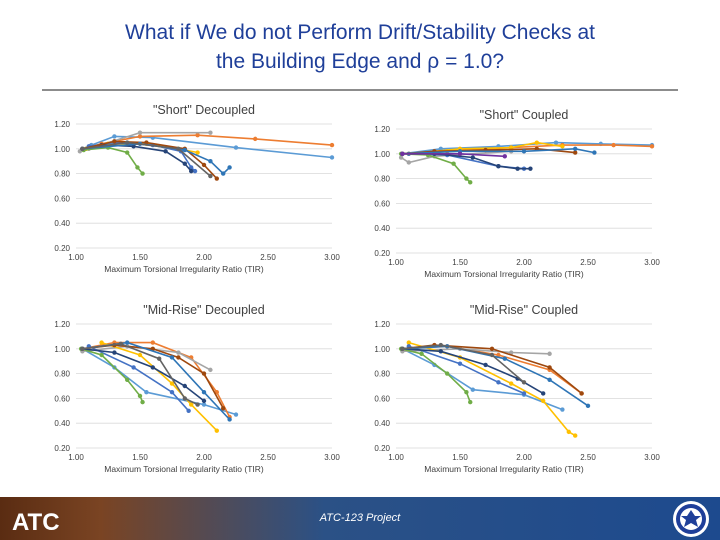 The height and width of the screenshot is (540, 720). What do you see at coordinates (360, 518) in the screenshot?
I see `footer-gradient` at bounding box center [360, 518].